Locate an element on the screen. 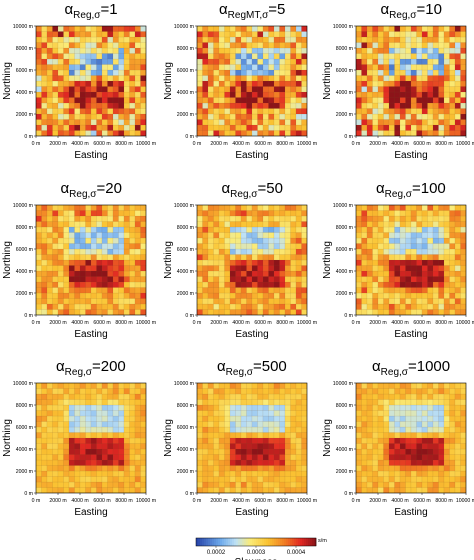 The width and height of the screenshot is (474, 560). x-tick-label: 10000 m is located at coordinates (146, 144).